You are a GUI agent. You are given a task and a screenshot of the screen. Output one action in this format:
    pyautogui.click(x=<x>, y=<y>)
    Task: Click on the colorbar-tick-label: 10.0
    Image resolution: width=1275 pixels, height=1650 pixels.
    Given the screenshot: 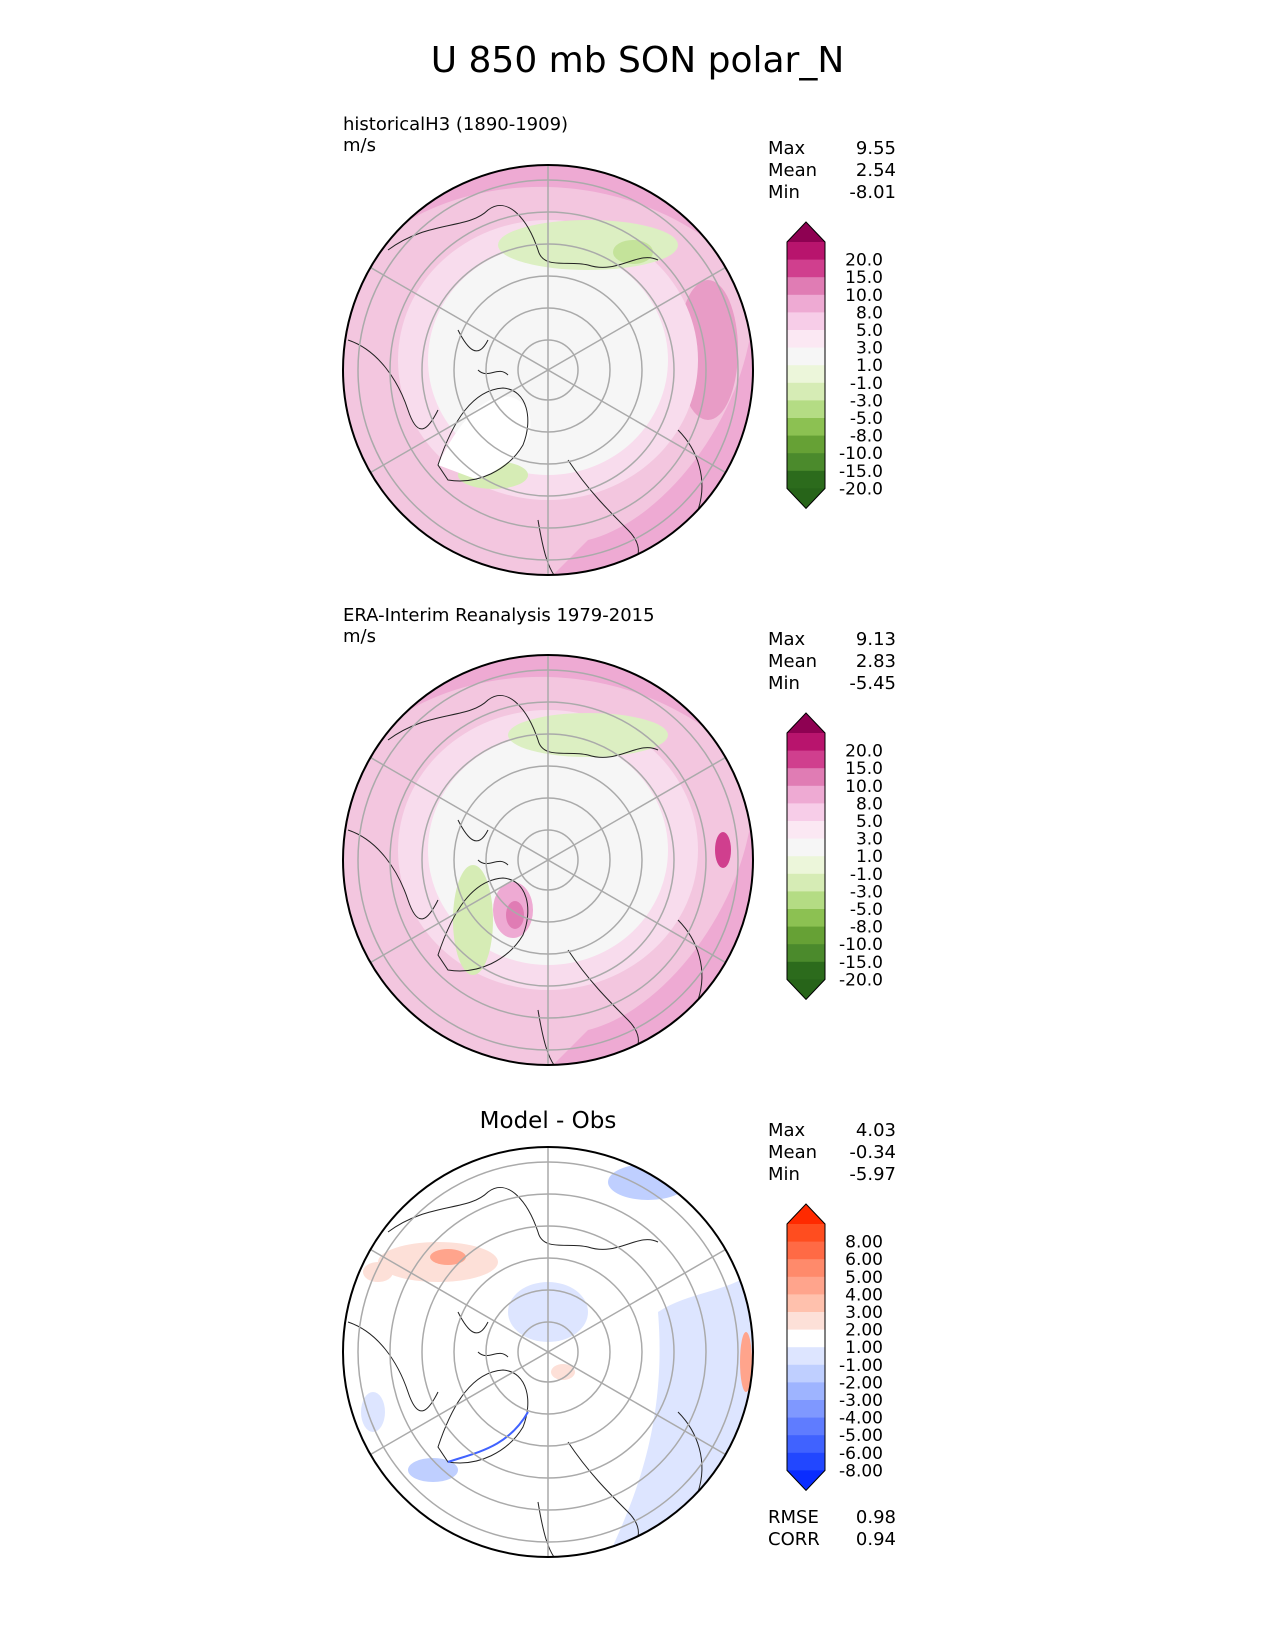 What is the action you would take?
    pyautogui.click(x=864, y=787)
    